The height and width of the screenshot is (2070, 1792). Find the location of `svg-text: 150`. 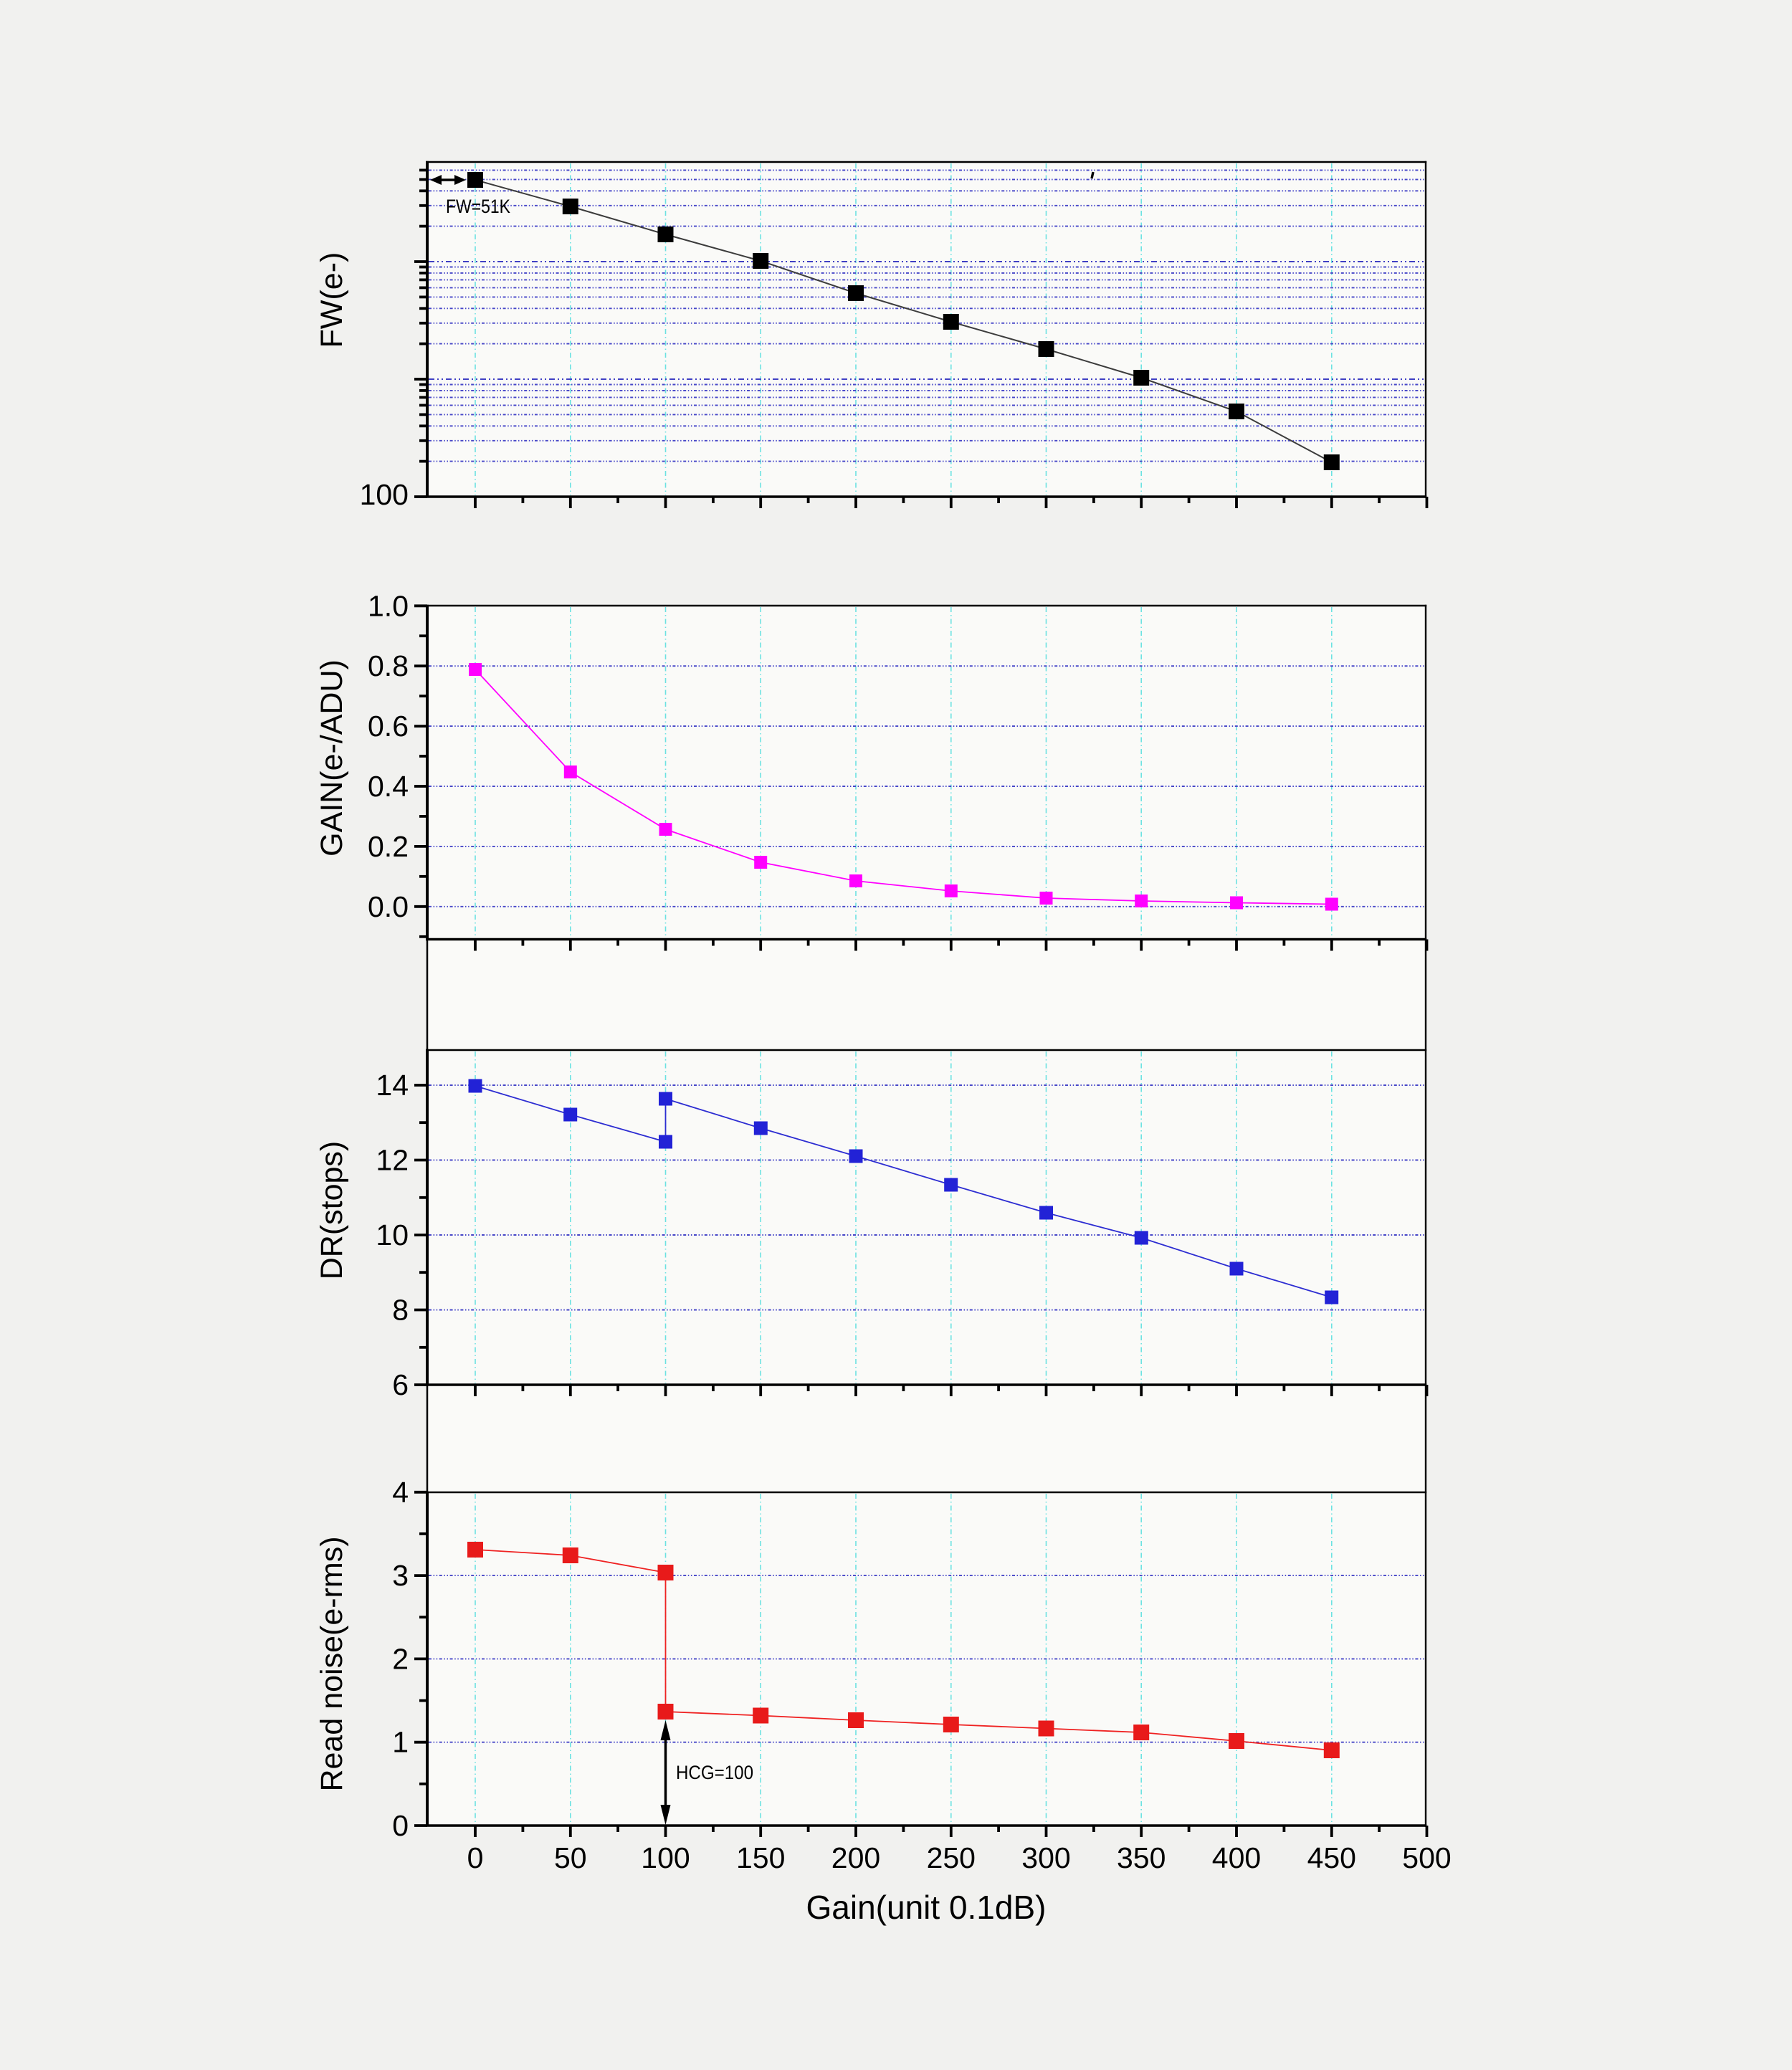

svg-text: 150 is located at coordinates (761, 1857).